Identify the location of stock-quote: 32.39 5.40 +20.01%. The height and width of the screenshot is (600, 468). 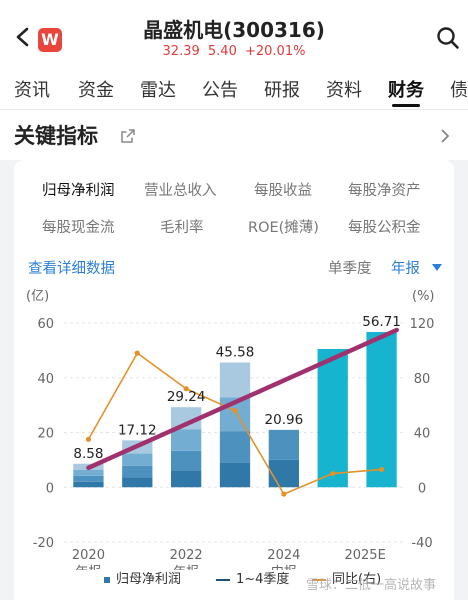
(234, 51).